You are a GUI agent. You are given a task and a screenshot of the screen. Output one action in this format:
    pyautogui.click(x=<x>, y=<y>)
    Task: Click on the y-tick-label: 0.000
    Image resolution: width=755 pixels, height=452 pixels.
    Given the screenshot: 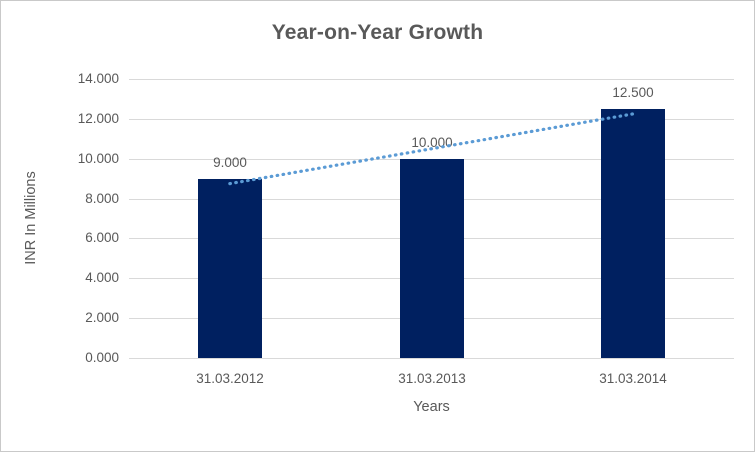 What is the action you would take?
    pyautogui.click(x=102, y=357)
    